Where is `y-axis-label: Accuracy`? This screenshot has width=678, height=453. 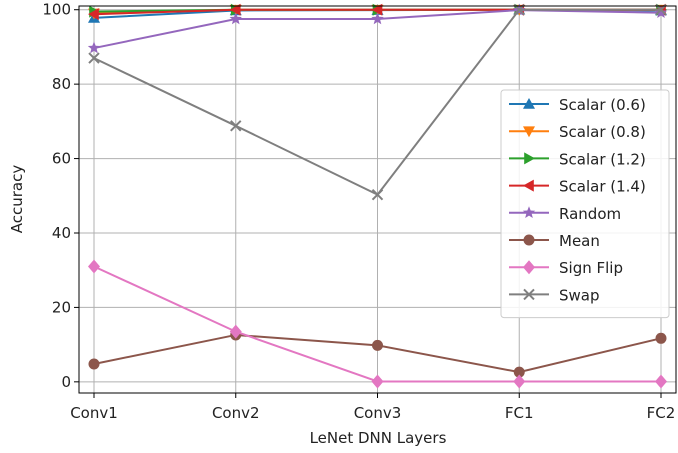
y-axis-label: Accuracy is located at coordinates (17, 199).